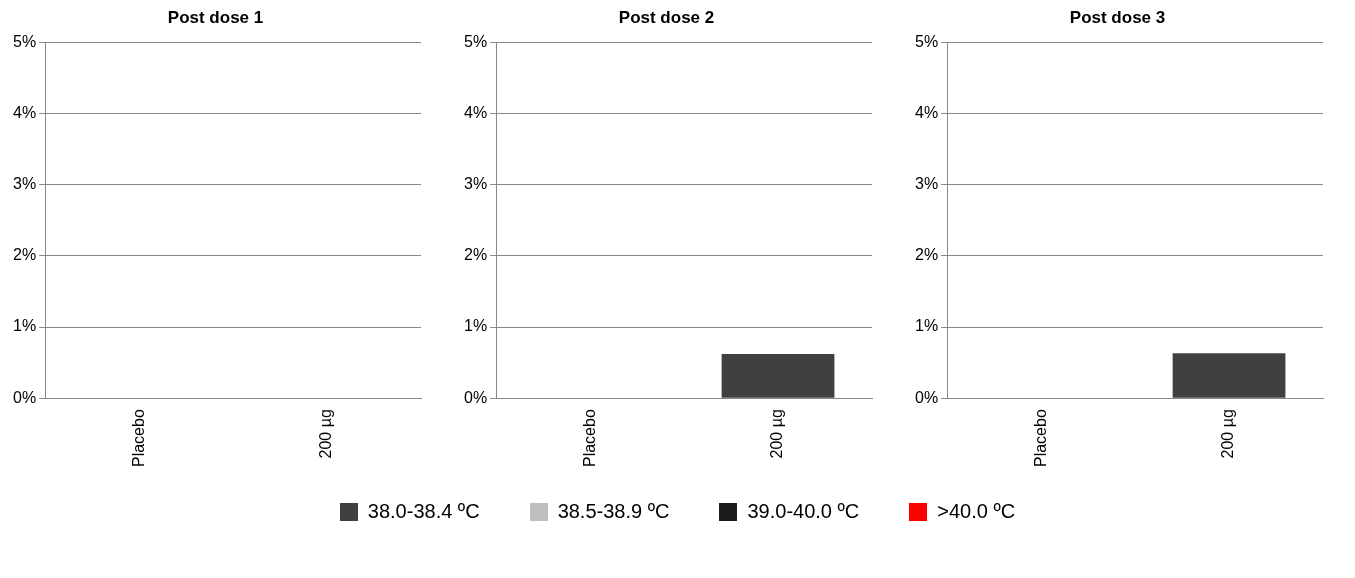 Image resolution: width=1355 pixels, height=578 pixels. I want to click on chart-title: Post dose 2, so click(666, 17).